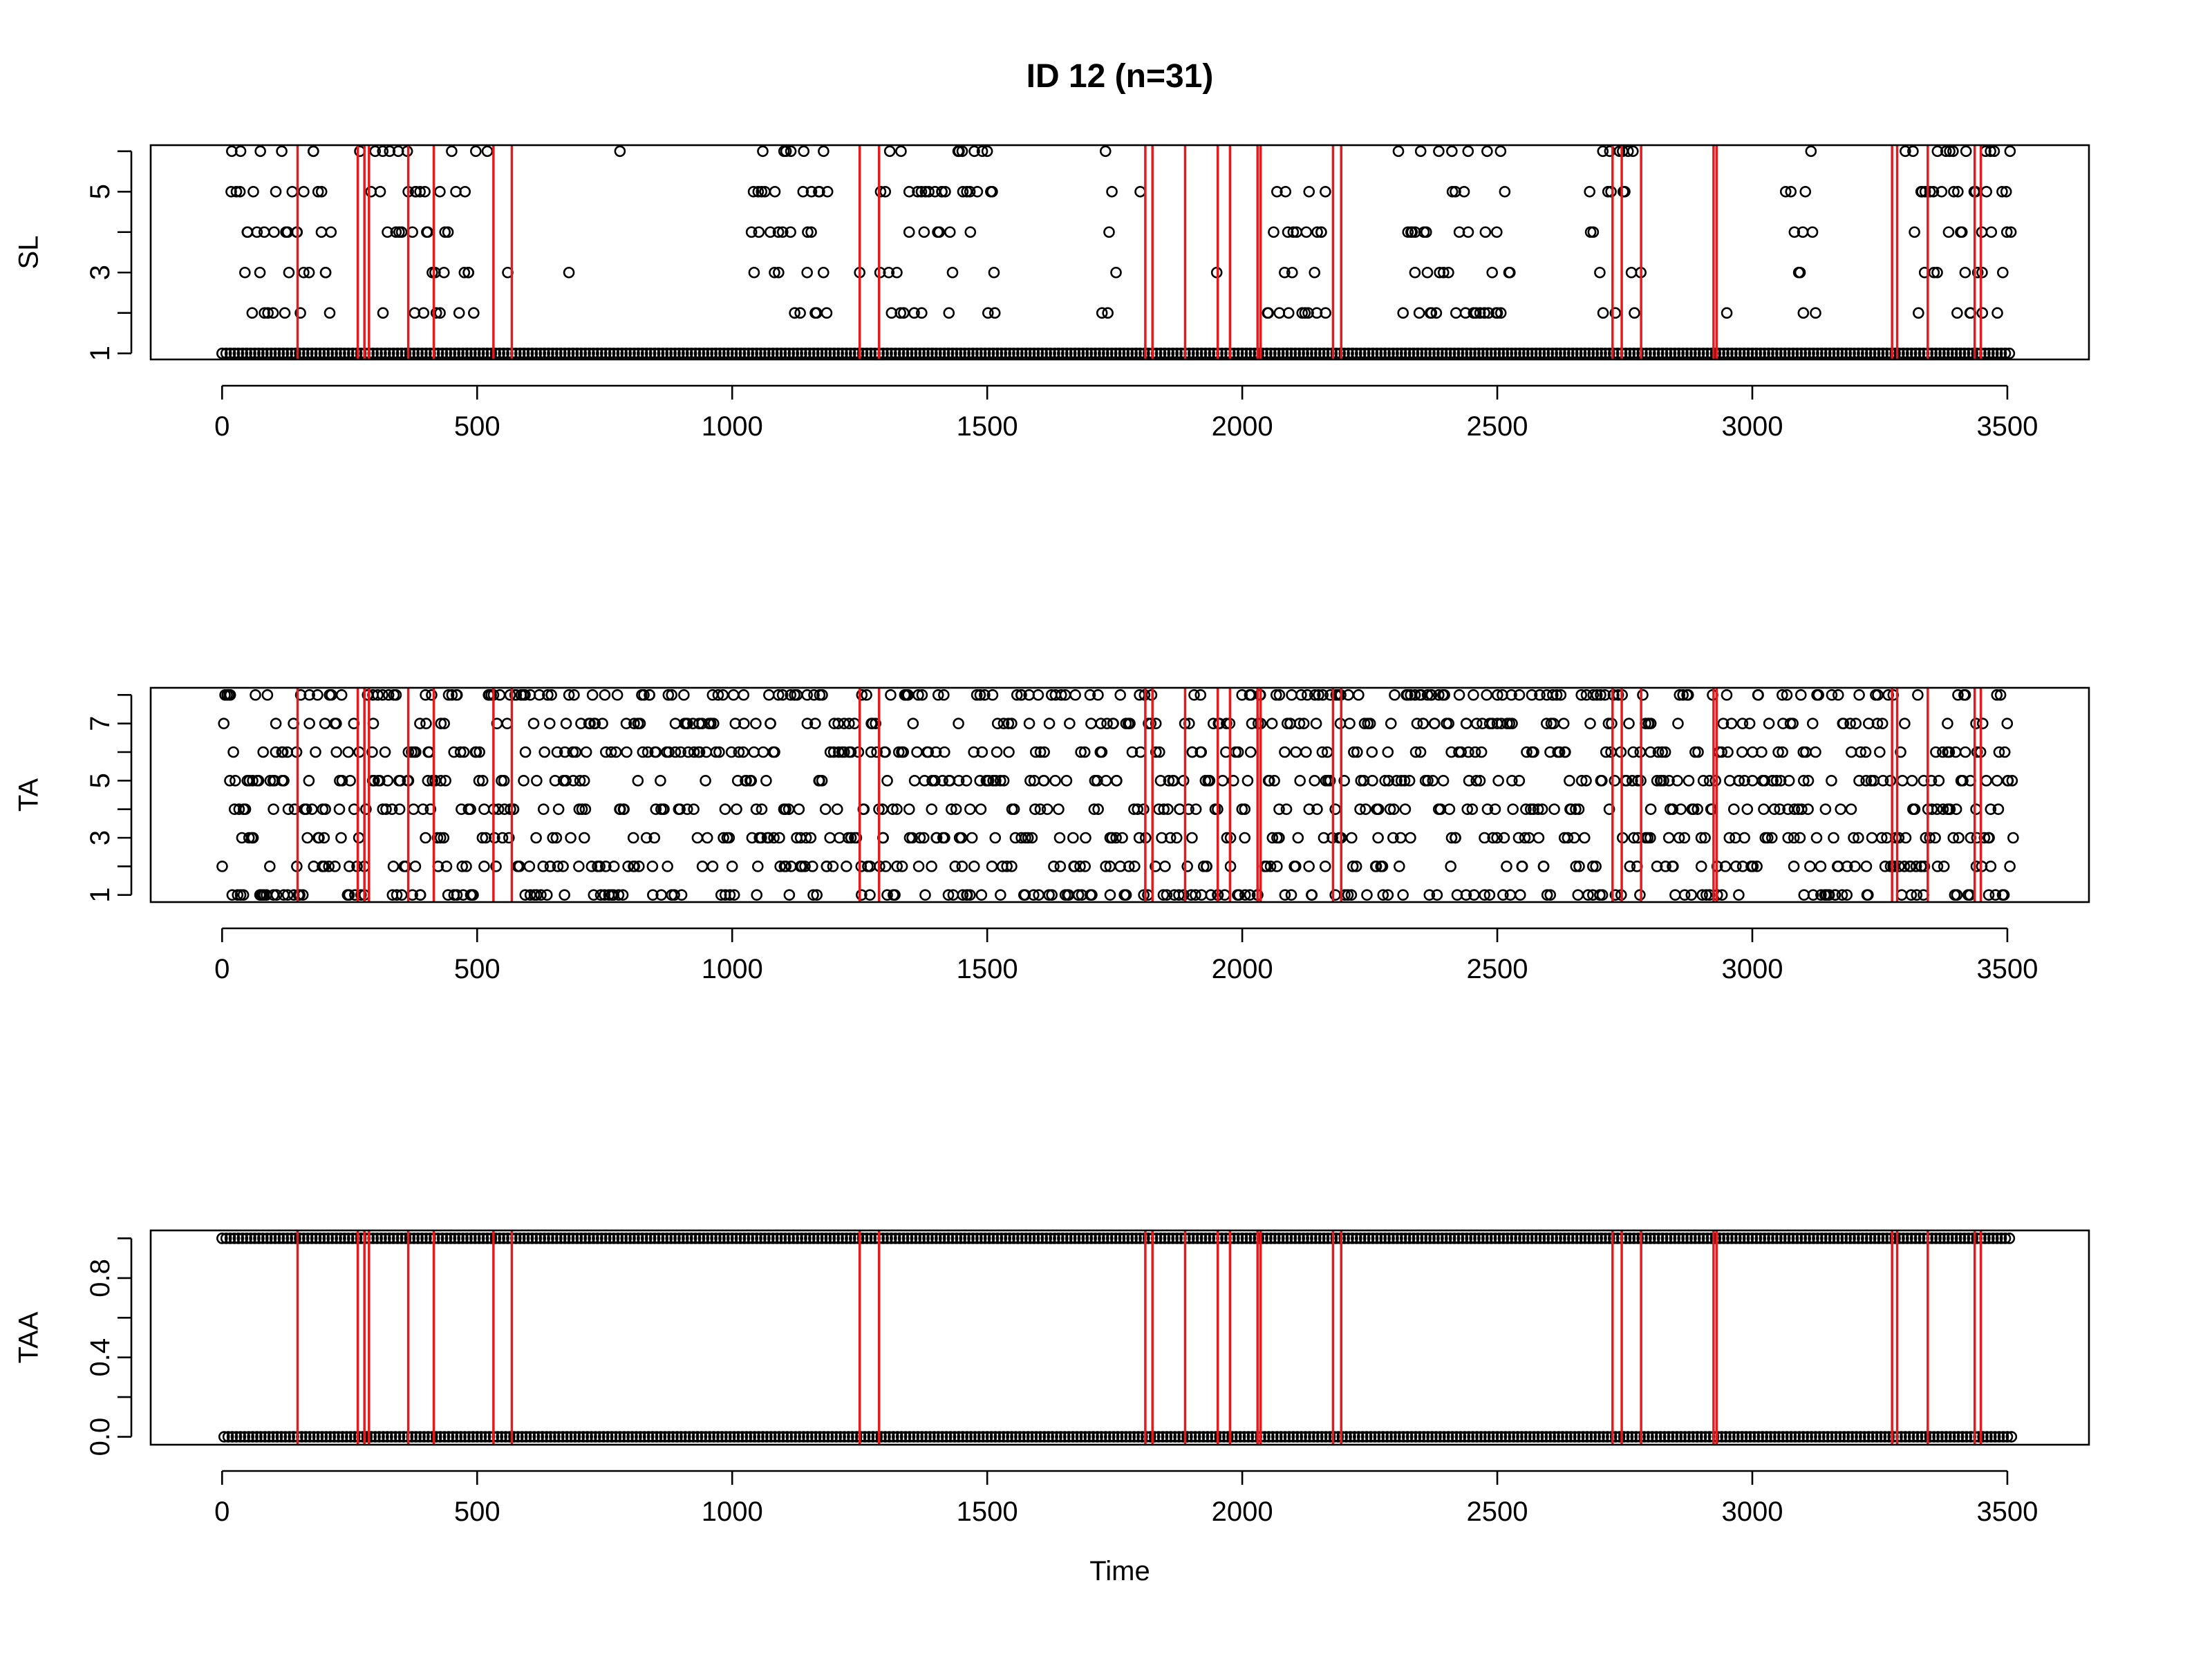 The height and width of the screenshot is (1659, 2212). Describe the element at coordinates (1242, 969) in the screenshot. I see `x-tick-label: 2000` at that location.